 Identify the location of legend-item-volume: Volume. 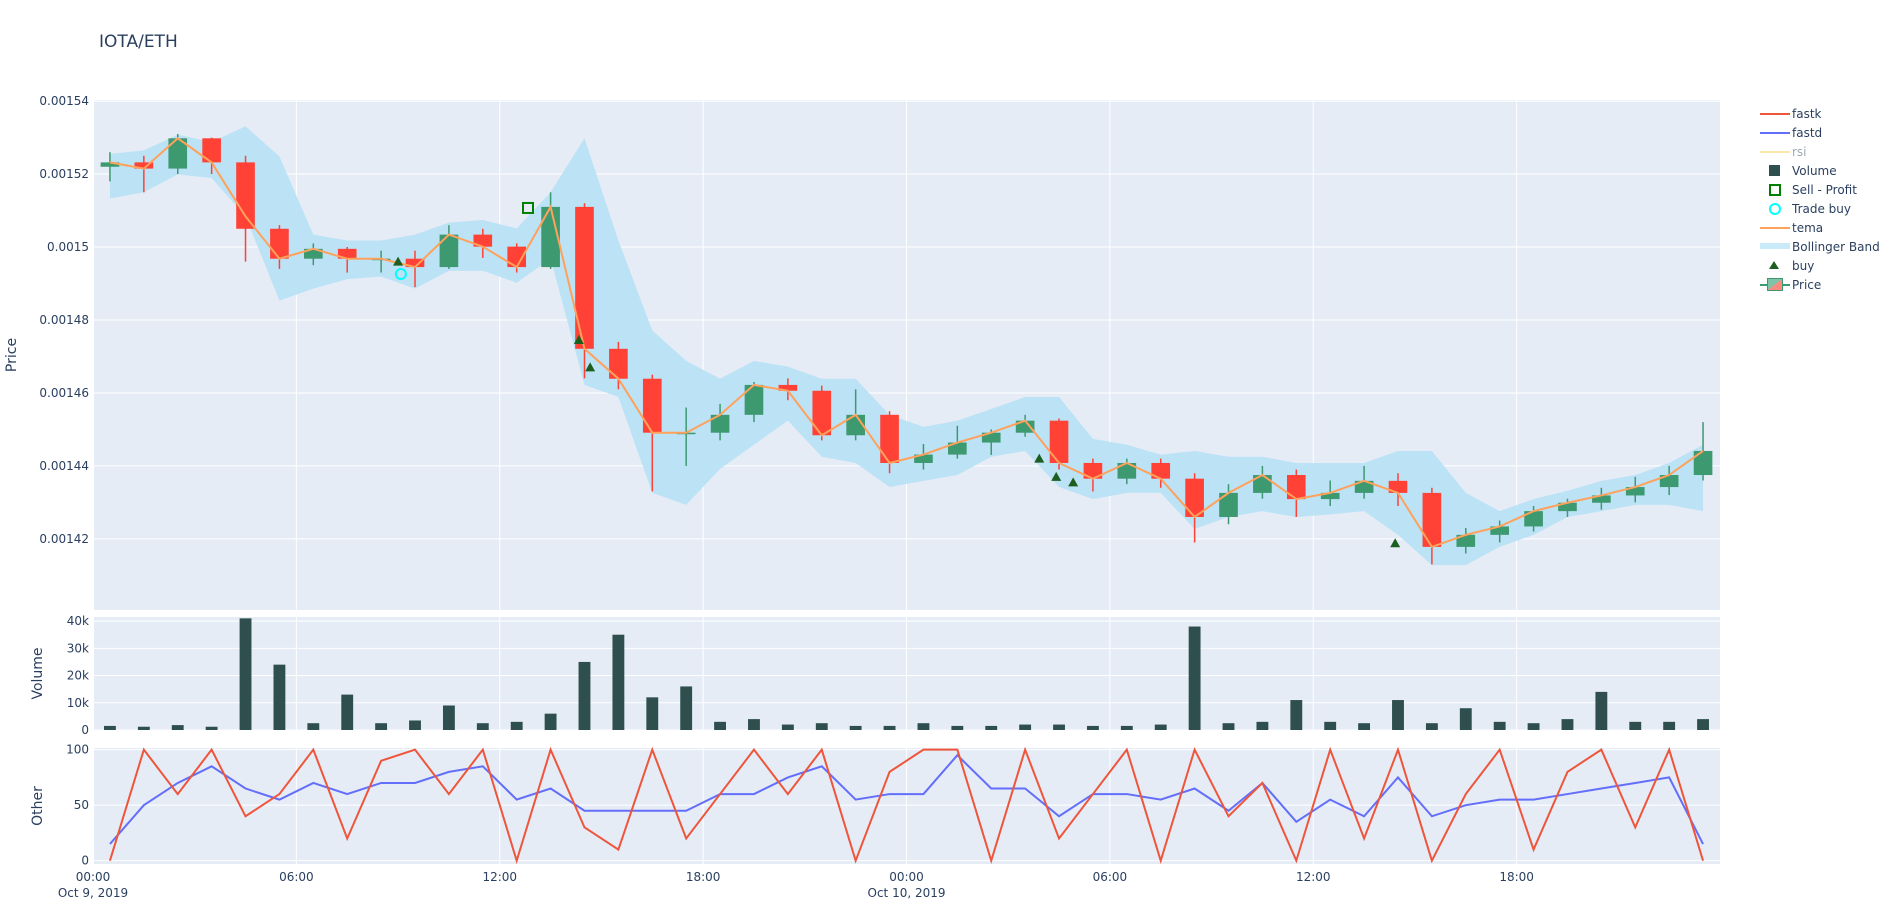
(1818, 170).